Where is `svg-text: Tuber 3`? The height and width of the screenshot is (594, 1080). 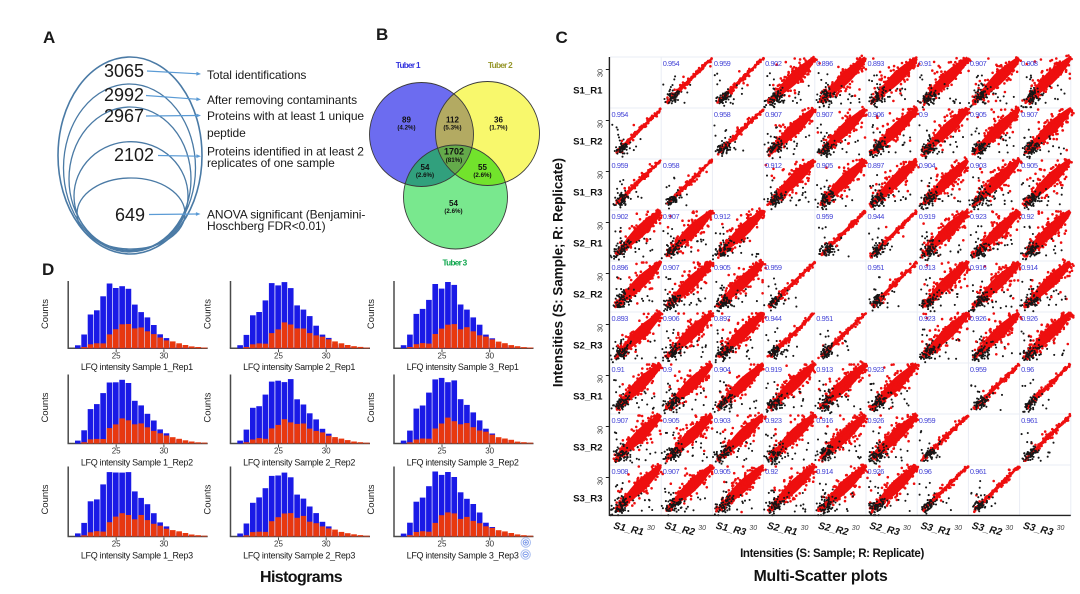
svg-text: Tuber 3 is located at coordinates (454, 263).